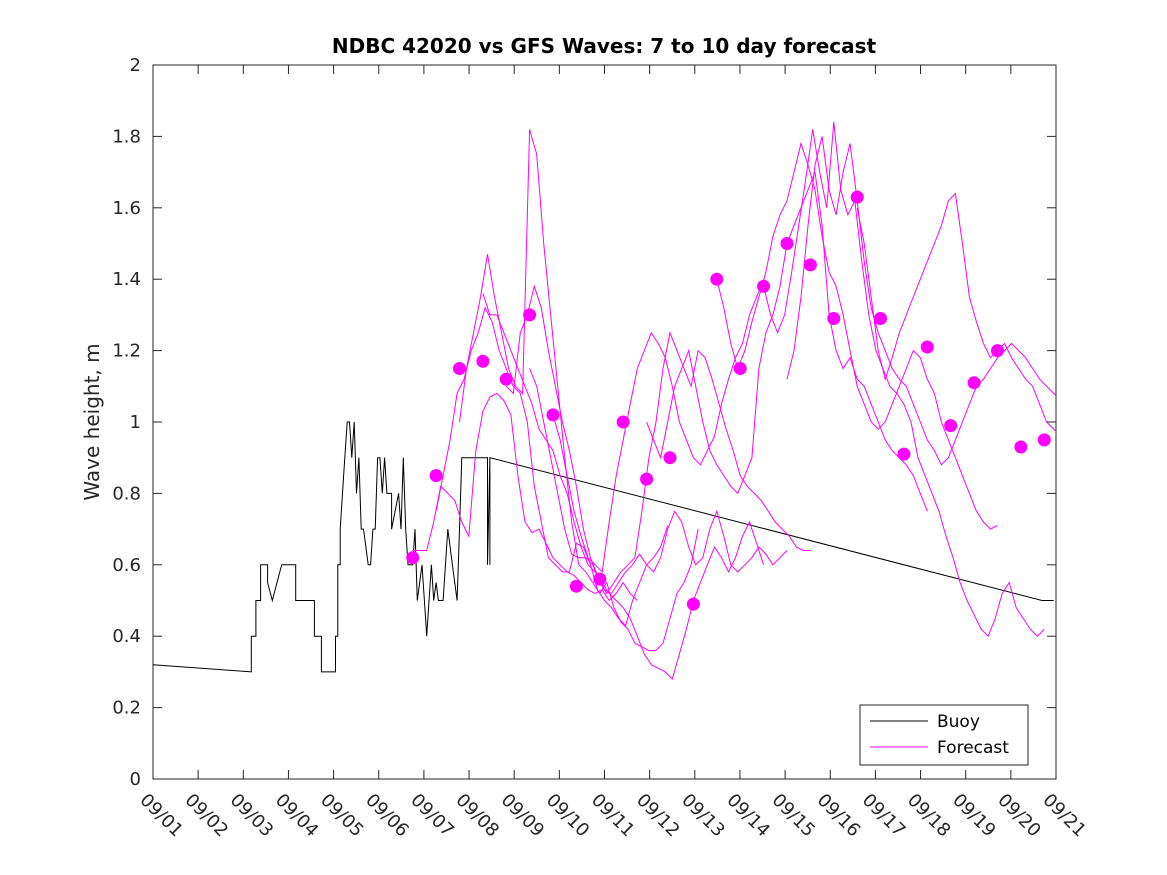 This screenshot has width=1167, height=875. Describe the element at coordinates (523, 816) in the screenshot. I see `x-tick-label: 09/09` at that location.